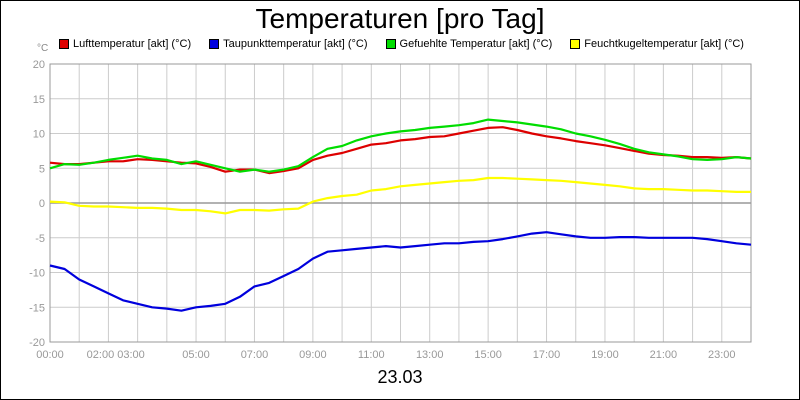 This screenshot has height=400, width=800. Describe the element at coordinates (722, 355) in the screenshot. I see `x-tick-label: 23:00` at that location.